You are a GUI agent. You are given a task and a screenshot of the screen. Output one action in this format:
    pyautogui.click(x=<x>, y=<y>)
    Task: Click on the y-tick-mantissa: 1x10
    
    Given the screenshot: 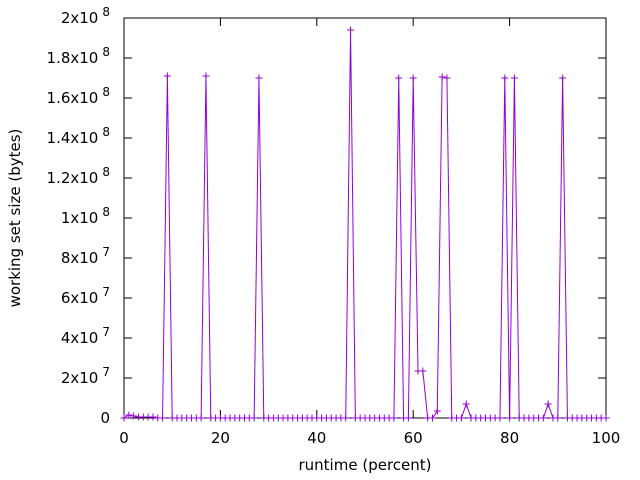 What is the action you would take?
    pyautogui.click(x=80, y=218)
    